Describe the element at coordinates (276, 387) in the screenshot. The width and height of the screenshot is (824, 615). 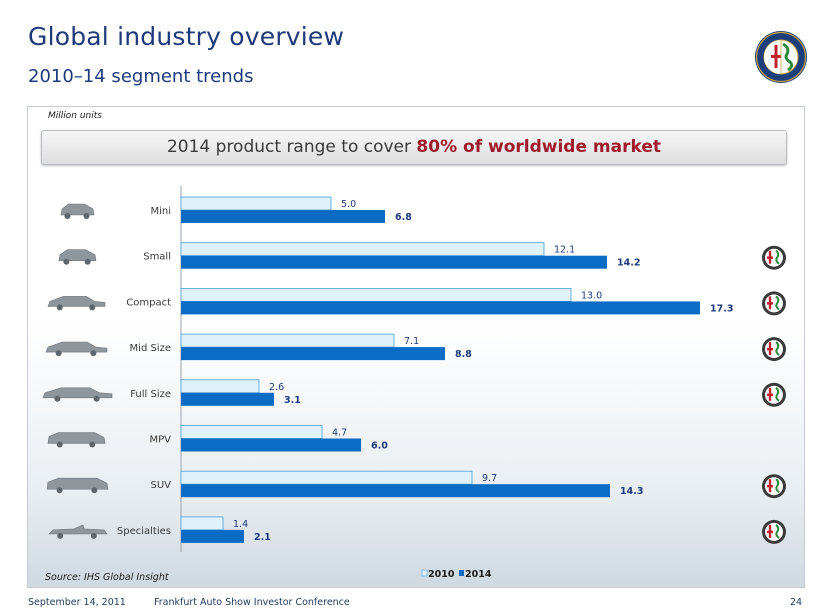
I see `value-label-2010: 2.6` at that location.